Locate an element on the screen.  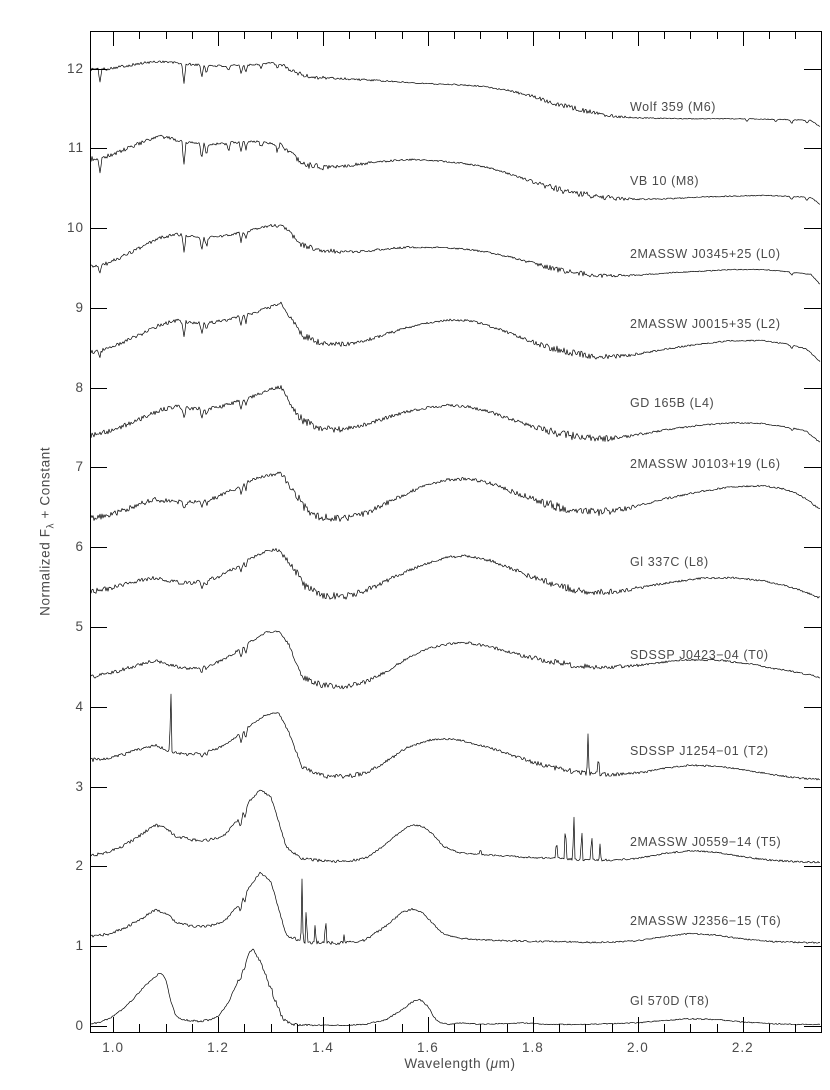
spectrum-label-t6: 2MASSW J2356−15 (T6) is located at coordinates (705, 921).